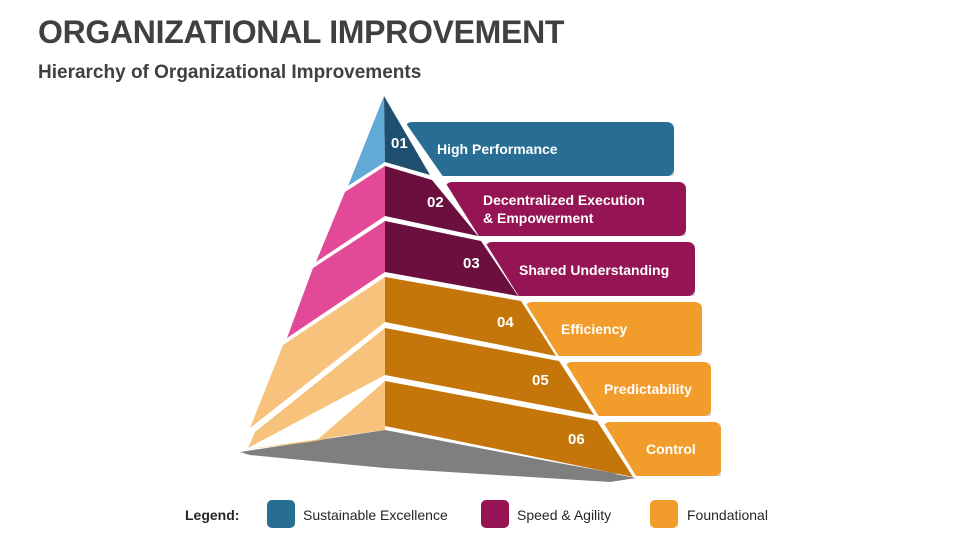 The width and height of the screenshot is (960, 540). What do you see at coordinates (664, 514) in the screenshot?
I see `legend-swatch-foundational` at bounding box center [664, 514].